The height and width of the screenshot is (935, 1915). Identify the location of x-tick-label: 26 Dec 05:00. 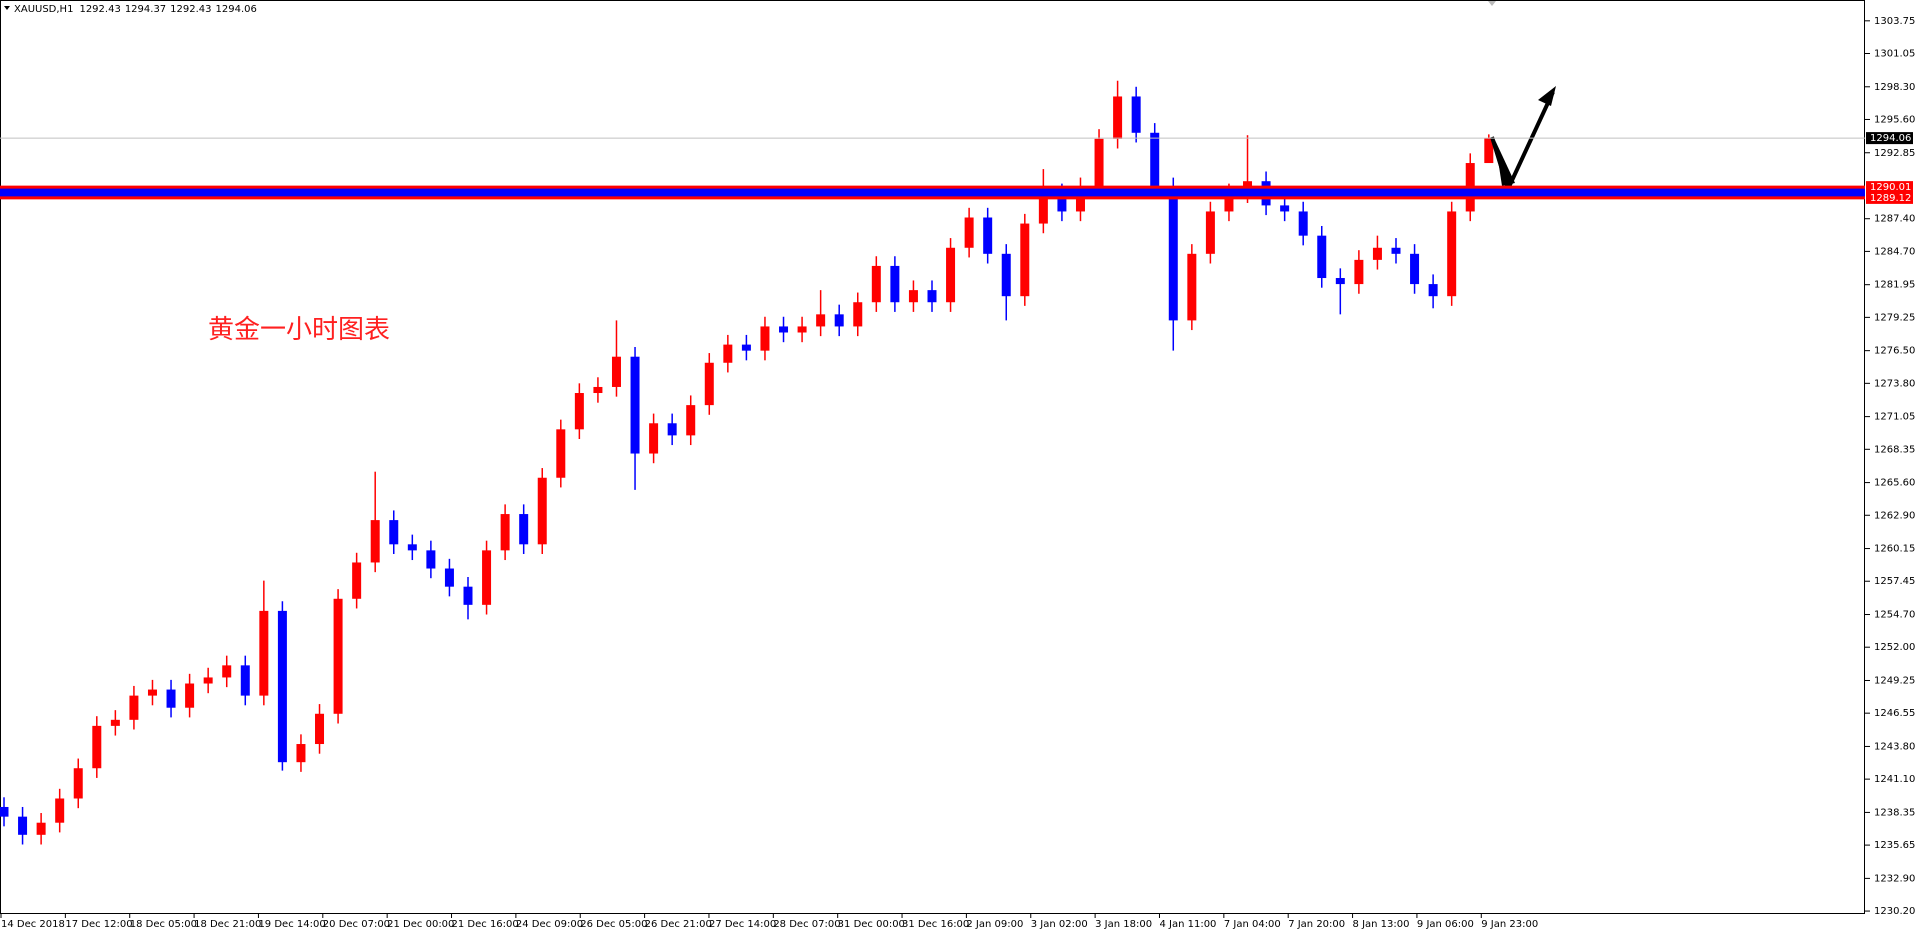
(613, 924).